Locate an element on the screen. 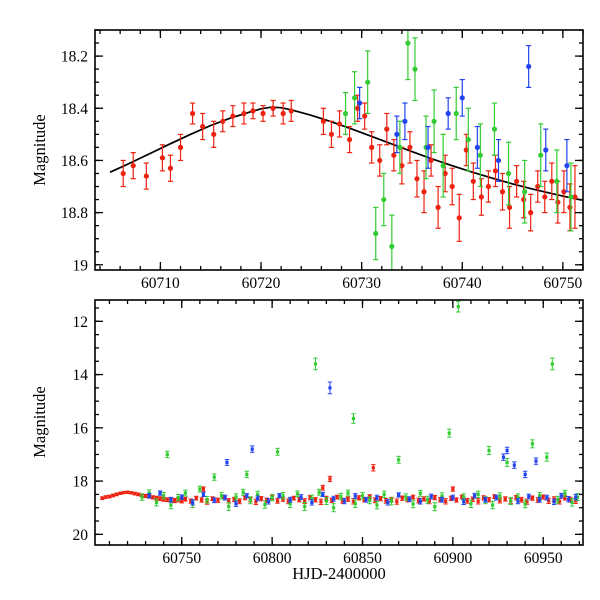 The image size is (600, 600). svg-text: 60730 is located at coordinates (361, 283).